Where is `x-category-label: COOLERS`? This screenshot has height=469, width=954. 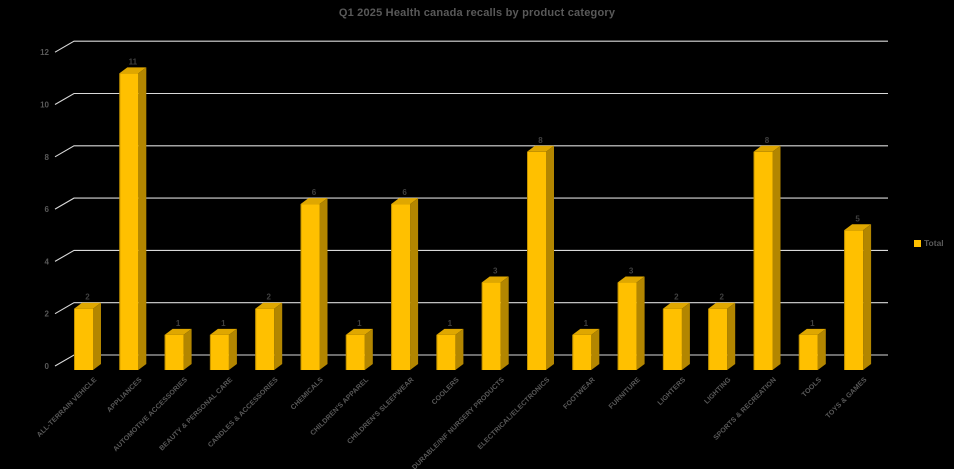 x-category-label: COOLERS is located at coordinates (446, 391).